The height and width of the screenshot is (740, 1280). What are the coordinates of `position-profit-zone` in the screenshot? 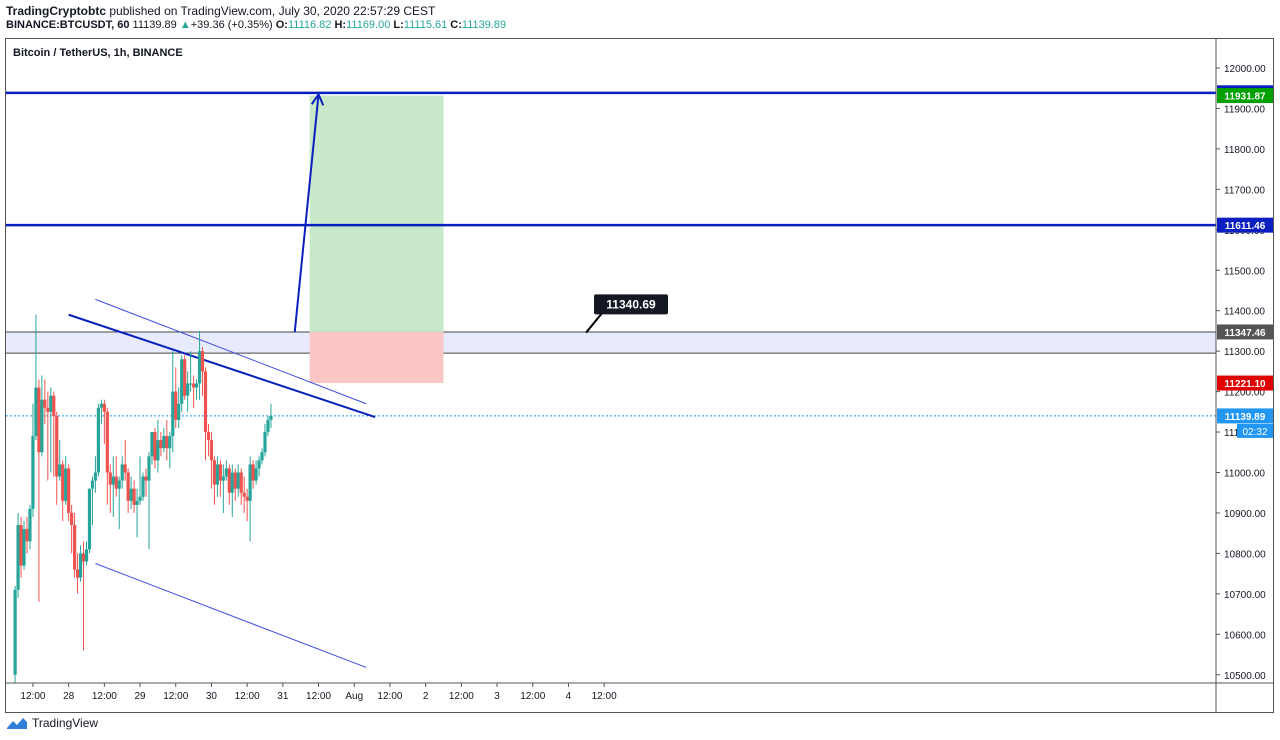 It's located at (376, 213).